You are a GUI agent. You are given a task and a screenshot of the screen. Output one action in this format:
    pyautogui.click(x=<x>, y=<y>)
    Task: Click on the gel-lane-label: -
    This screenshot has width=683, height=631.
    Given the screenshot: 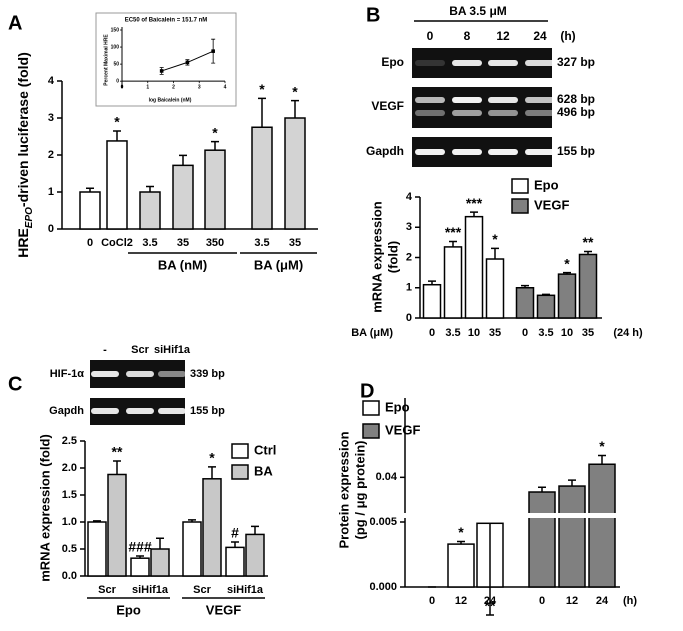 What is the action you would take?
    pyautogui.click(x=105, y=350)
    